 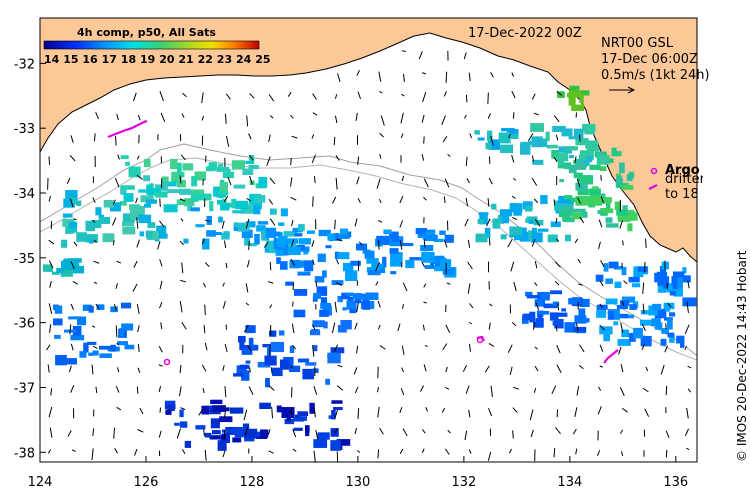 I want to click on y-axis: -32 -33 -34 -35 -36 -37 -38, so click(x=30, y=259).